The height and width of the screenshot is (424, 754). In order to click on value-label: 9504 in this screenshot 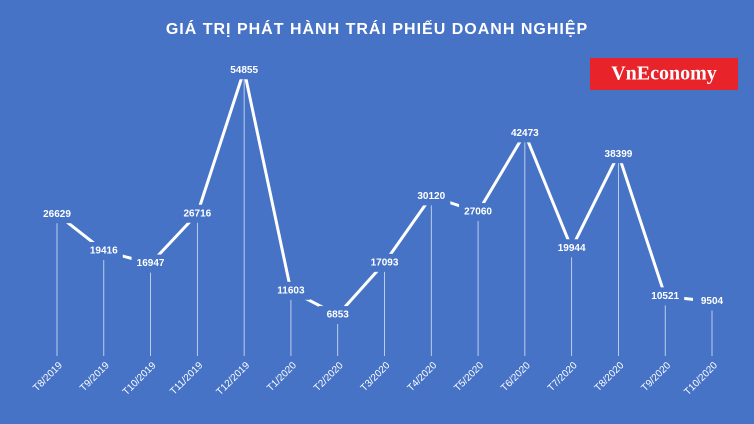, I will do `click(712, 301)`.